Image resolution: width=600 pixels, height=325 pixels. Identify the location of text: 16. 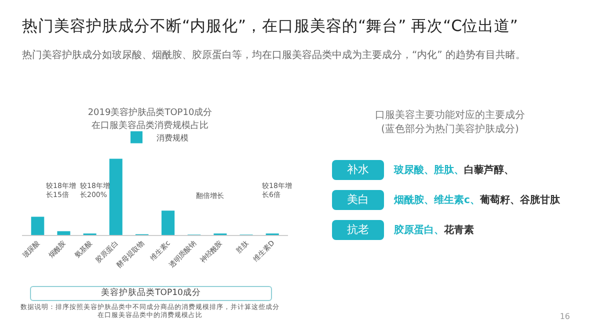
(565, 316).